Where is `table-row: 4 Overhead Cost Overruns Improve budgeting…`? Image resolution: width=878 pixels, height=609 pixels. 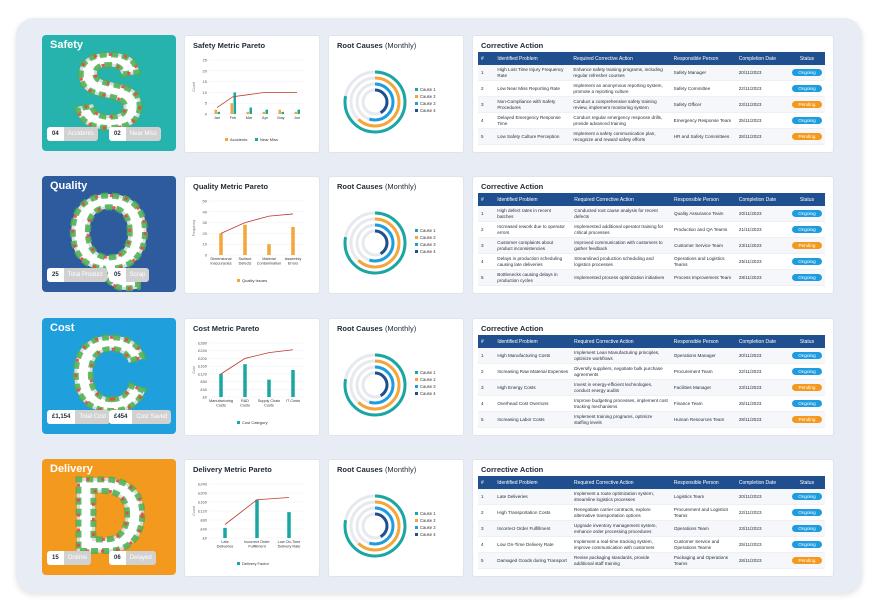
table-row: 4 Overhead Cost Overruns Improve budgeting… is located at coordinates (651, 403).